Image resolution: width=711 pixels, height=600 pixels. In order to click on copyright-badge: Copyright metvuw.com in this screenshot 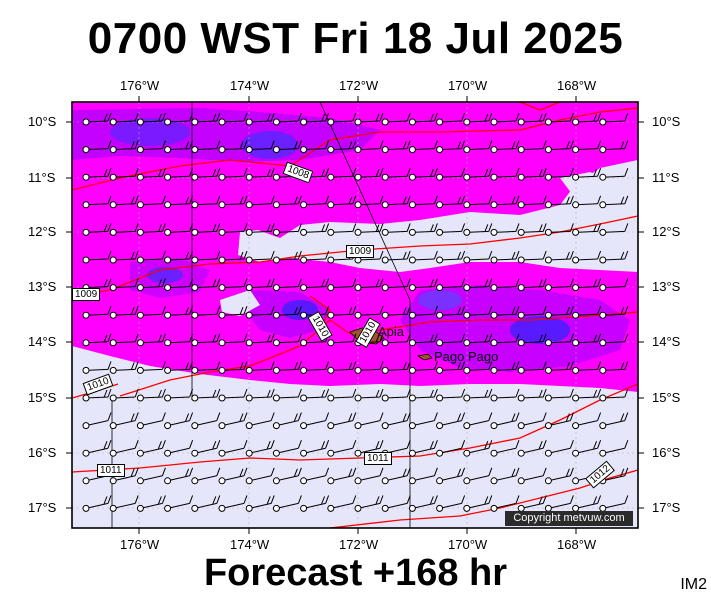, I will do `click(569, 518)`.